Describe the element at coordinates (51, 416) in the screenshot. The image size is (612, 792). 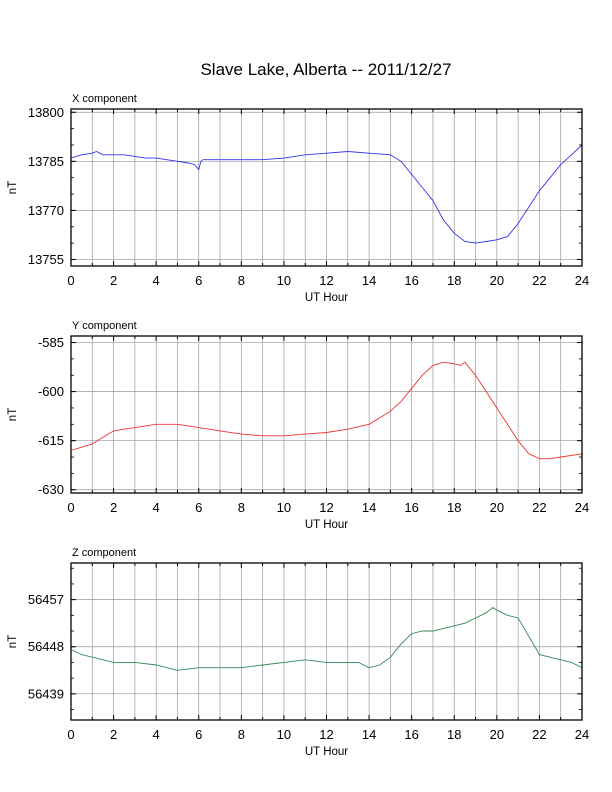
I see `y-tick-labels: -630 -615 -600 -585` at that location.